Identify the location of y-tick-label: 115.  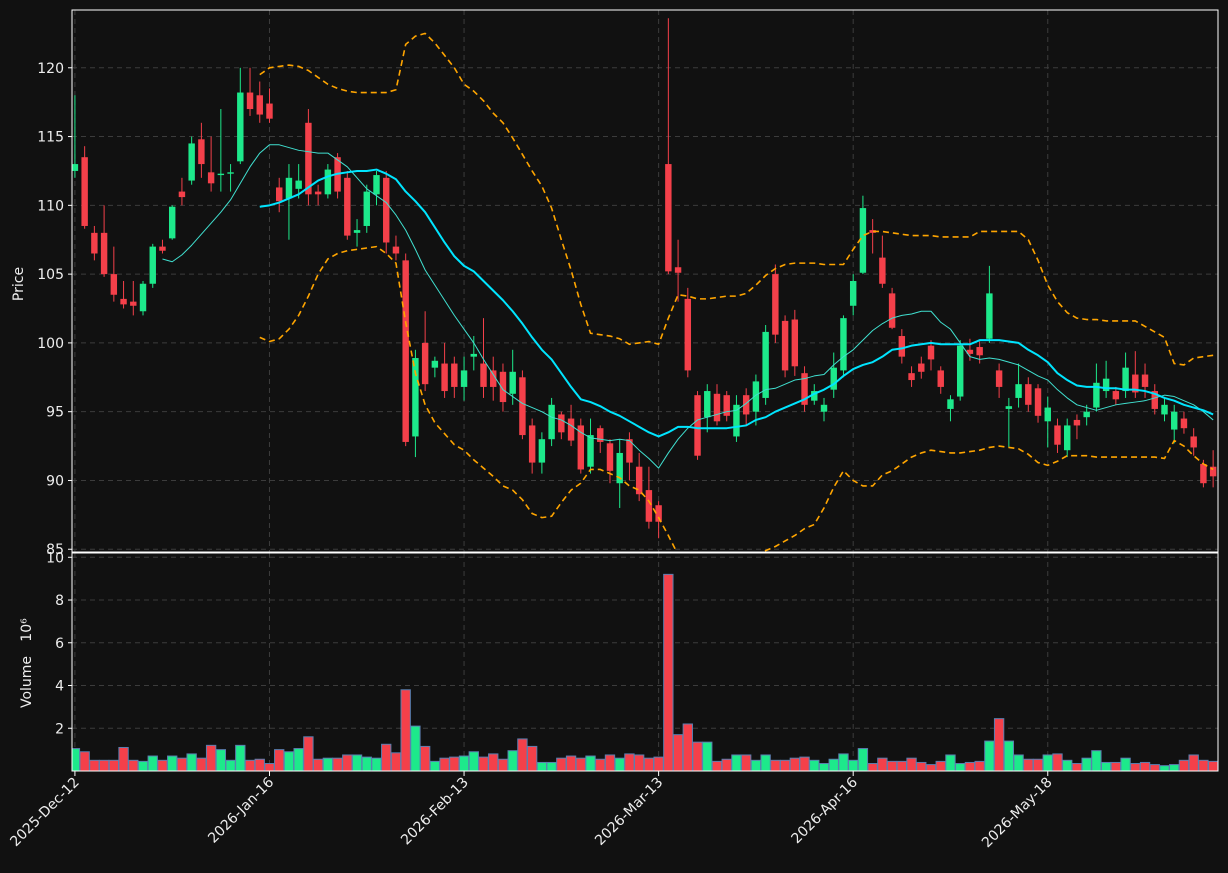
(50, 138).